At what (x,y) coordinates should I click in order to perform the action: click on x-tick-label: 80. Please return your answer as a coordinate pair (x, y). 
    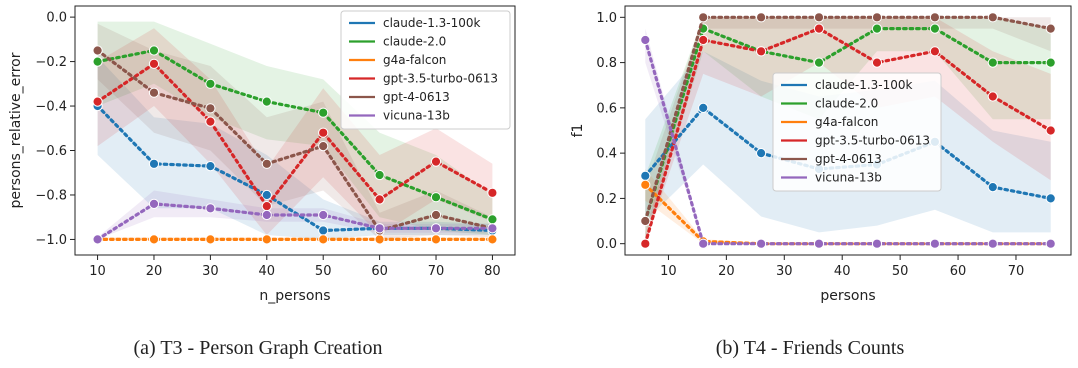
    Looking at the image, I should click on (492, 271).